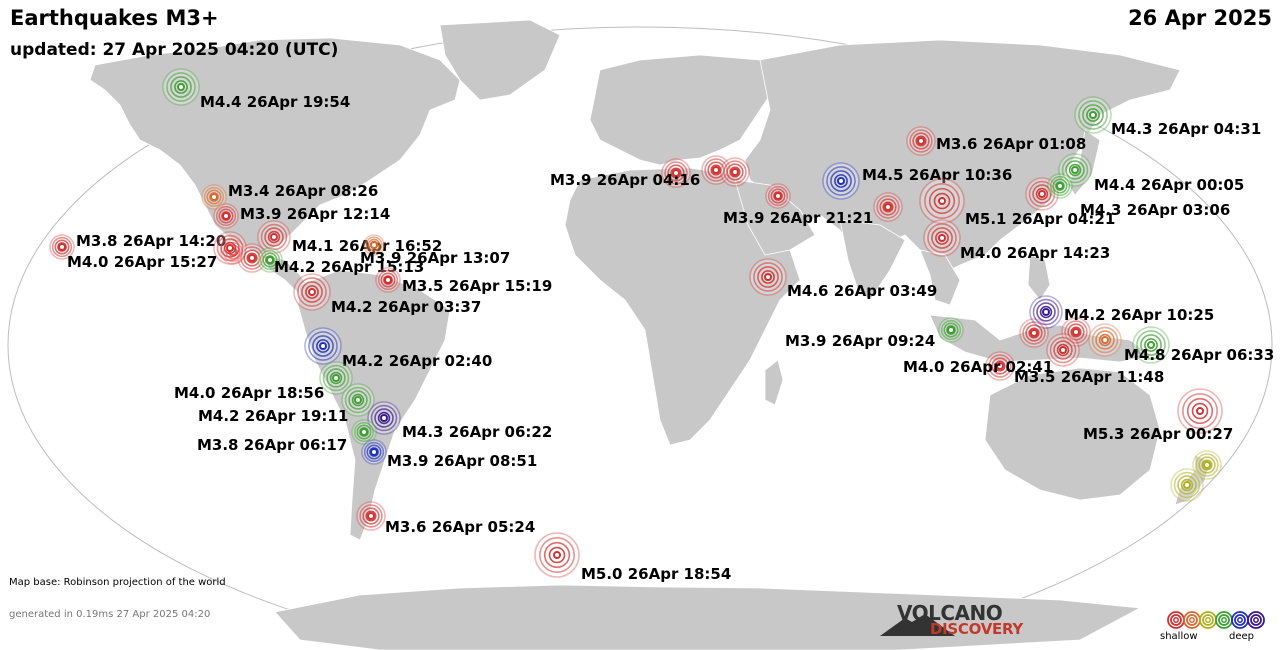 Image resolution: width=1280 pixels, height=650 pixels. I want to click on quake-label: M3.9 26Apr 09:24, so click(860, 341).